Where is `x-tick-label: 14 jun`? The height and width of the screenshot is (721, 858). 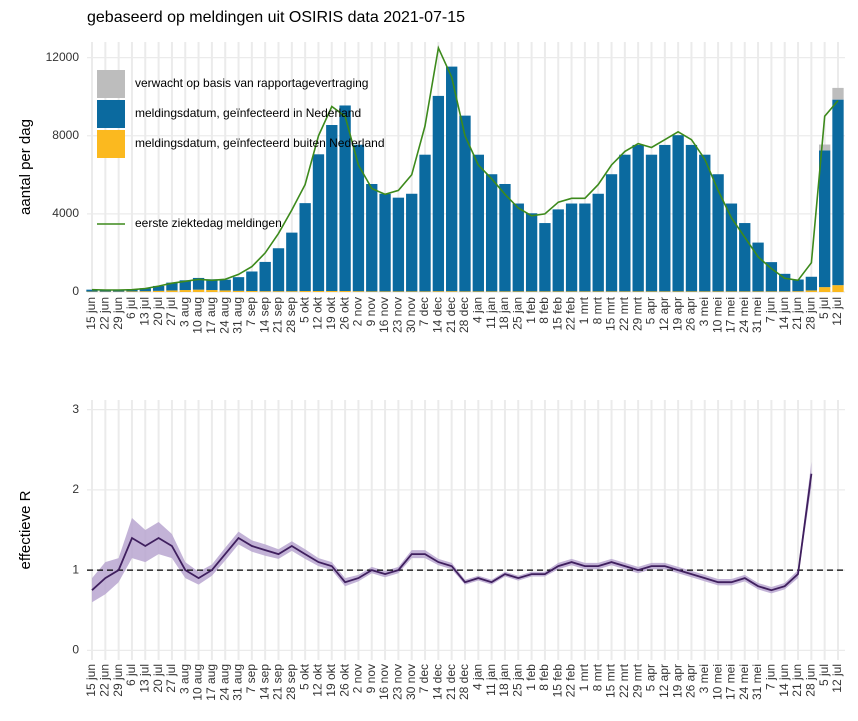 x-tick-label: 14 jun is located at coordinates (784, 680).